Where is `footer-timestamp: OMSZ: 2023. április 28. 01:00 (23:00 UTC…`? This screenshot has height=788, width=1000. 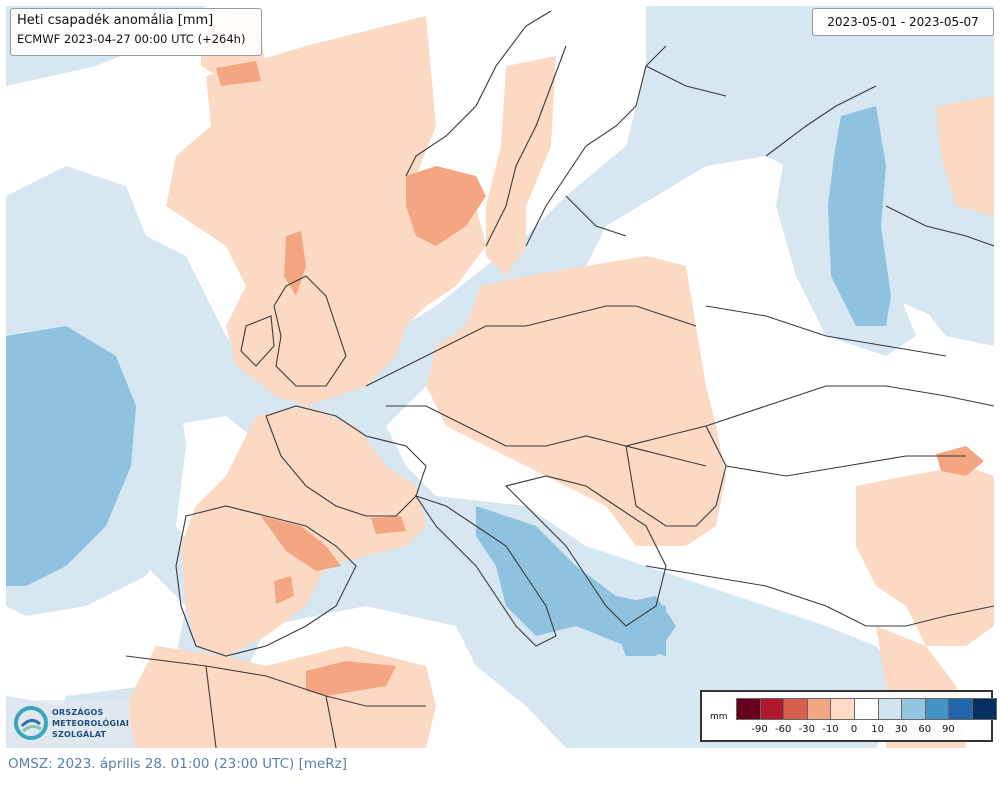 footer-timestamp: OMSZ: 2023. április 28. 01:00 (23:00 UTC… is located at coordinates (178, 764).